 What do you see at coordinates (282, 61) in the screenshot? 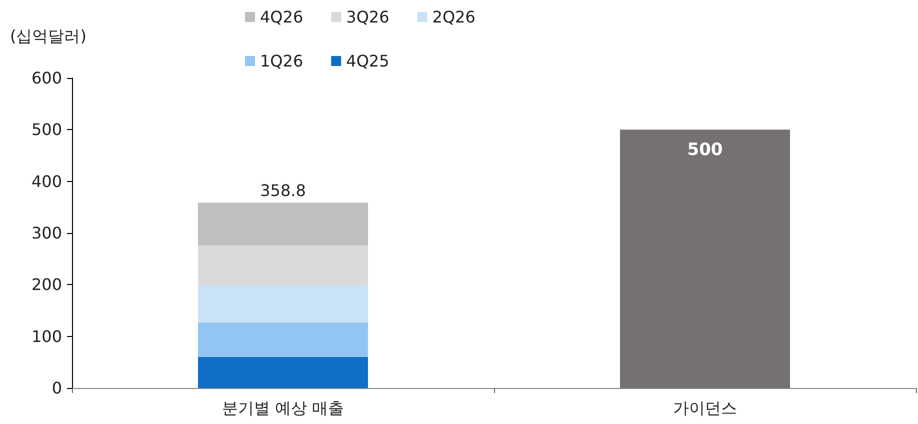
I see `legend-label: 1Q26` at bounding box center [282, 61].